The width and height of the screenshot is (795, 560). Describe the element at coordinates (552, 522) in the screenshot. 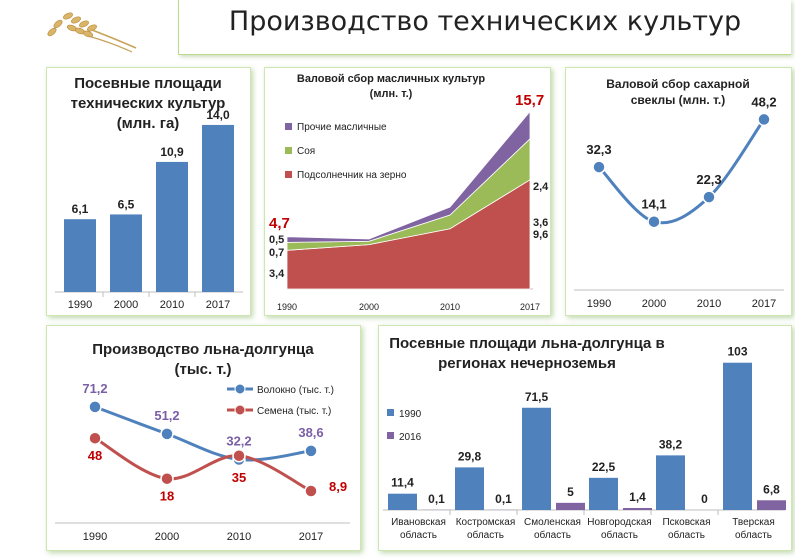

I see `x-tick-label: Смоленская` at that location.